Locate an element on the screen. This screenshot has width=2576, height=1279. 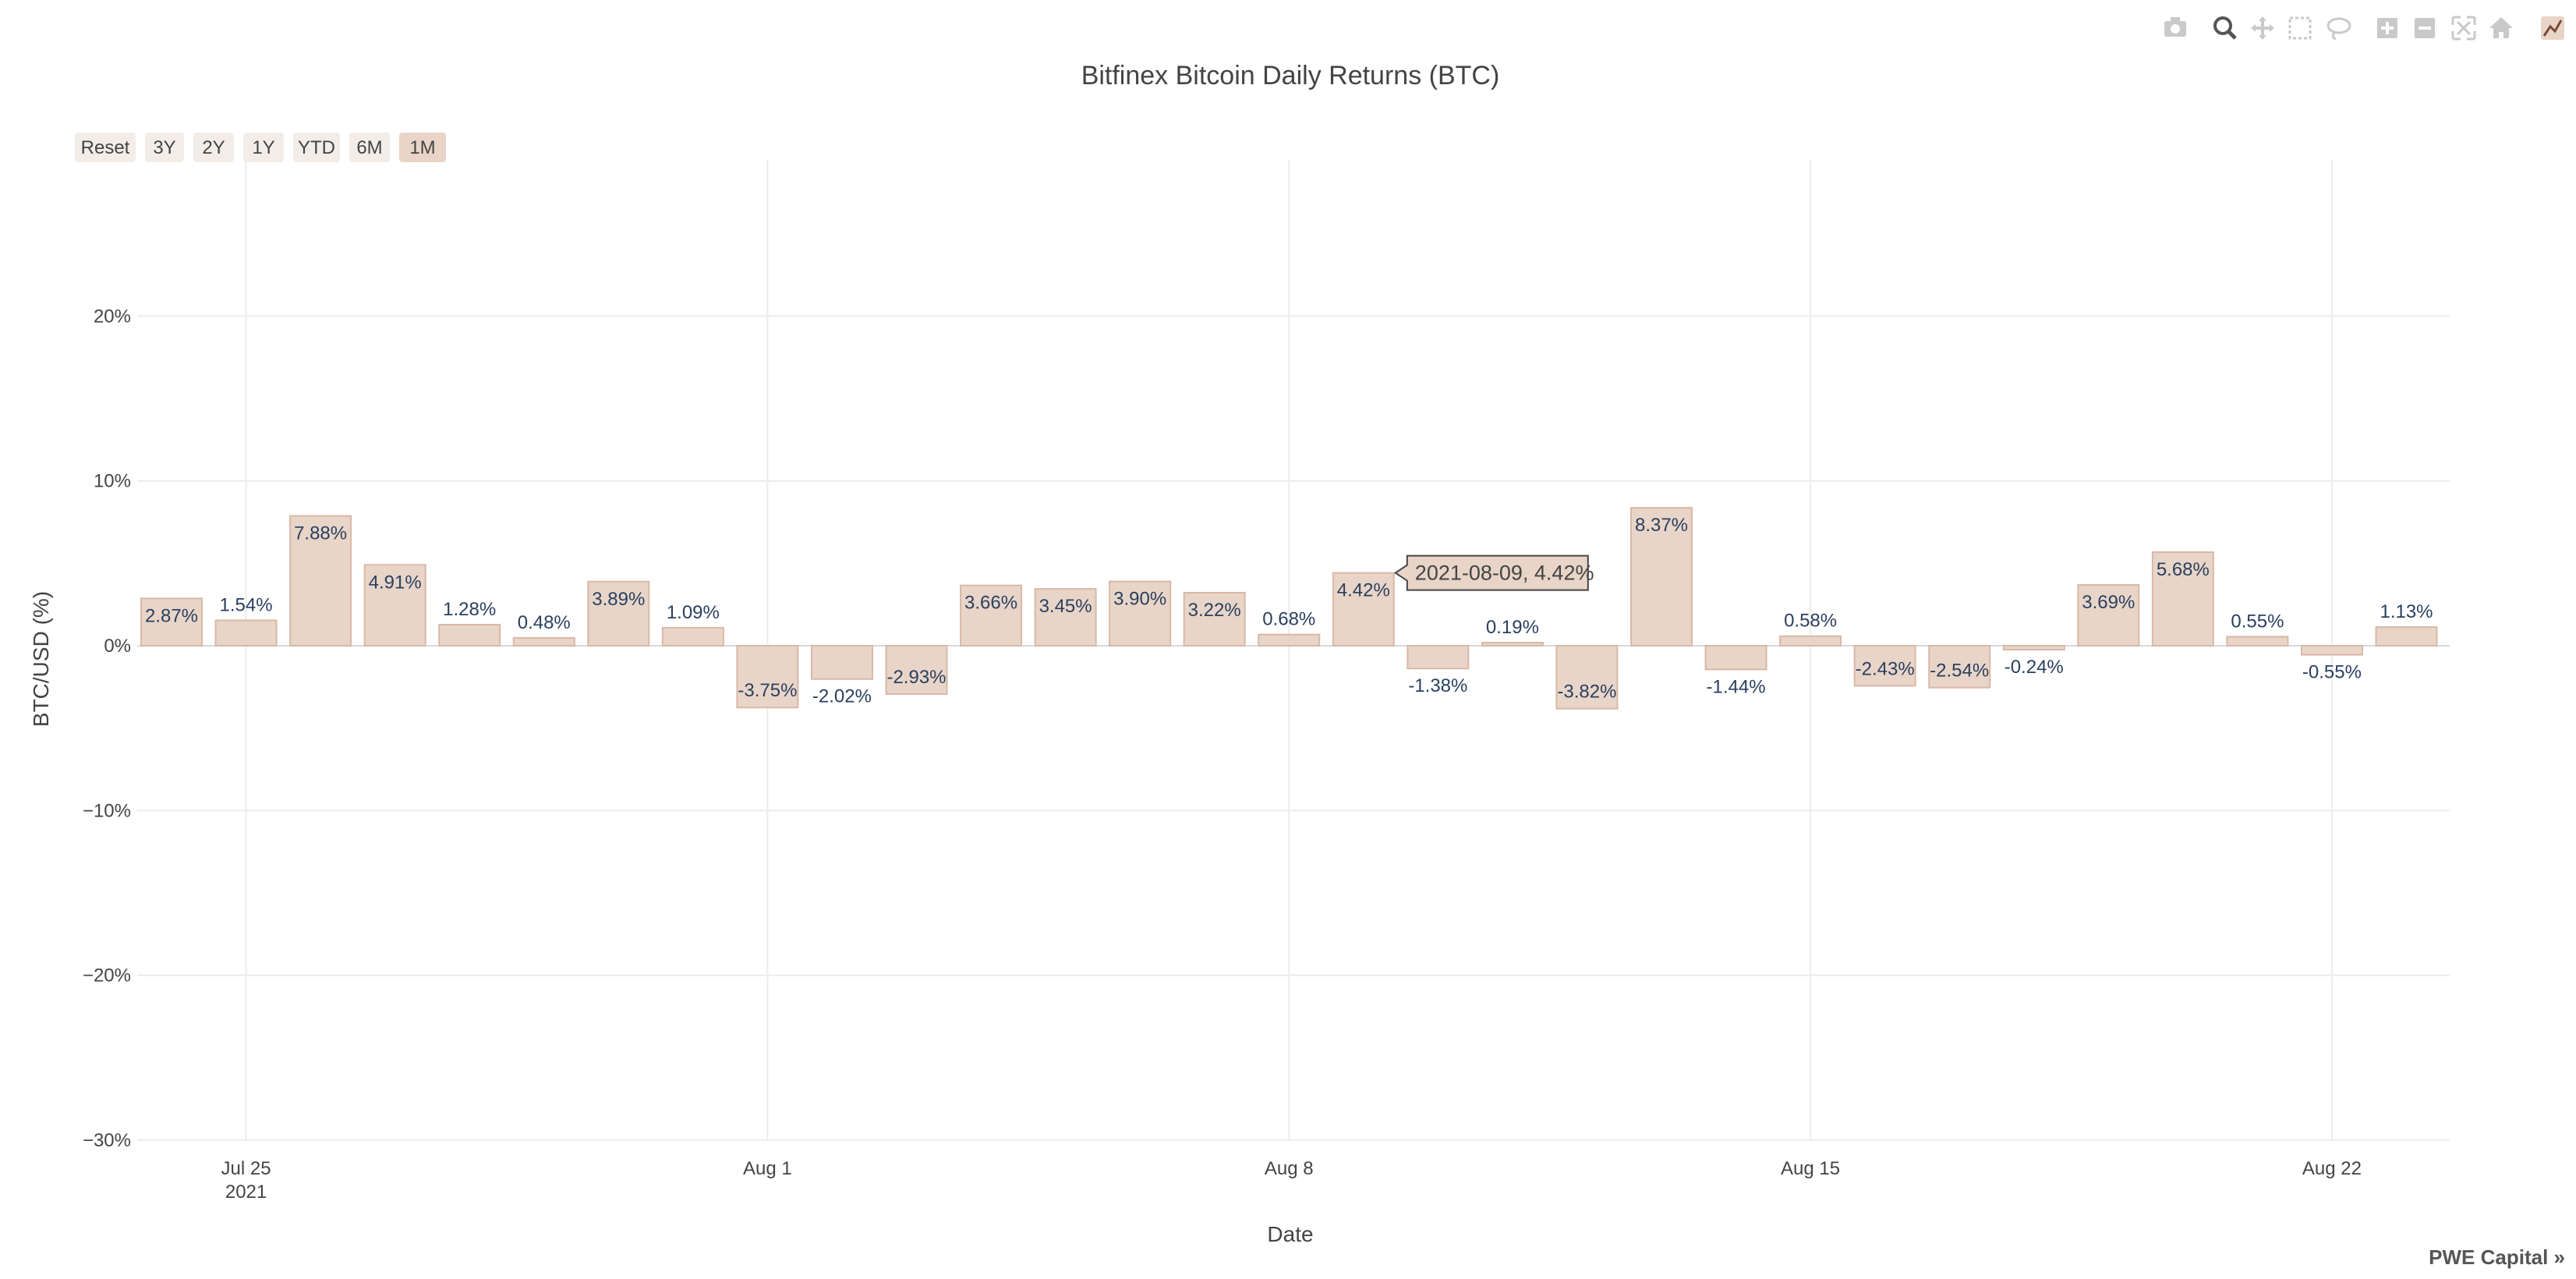
bar-value-label: 5.68% is located at coordinates (2183, 569).